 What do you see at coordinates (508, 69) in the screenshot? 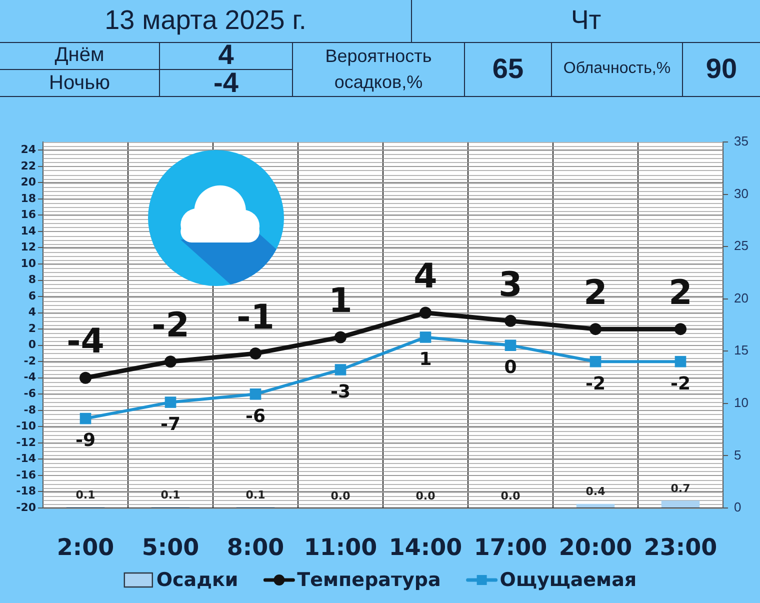
I see `text: 65` at bounding box center [508, 69].